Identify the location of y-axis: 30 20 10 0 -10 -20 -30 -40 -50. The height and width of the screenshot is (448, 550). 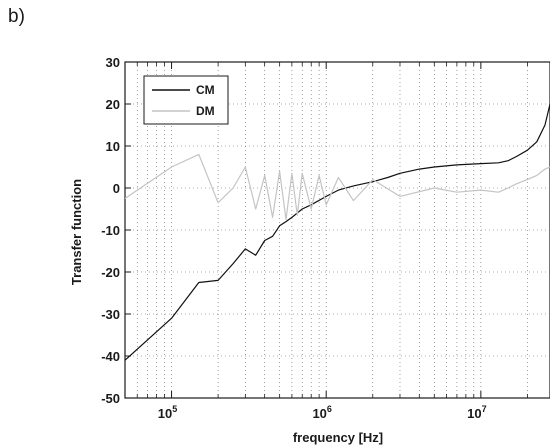
(116, 230).